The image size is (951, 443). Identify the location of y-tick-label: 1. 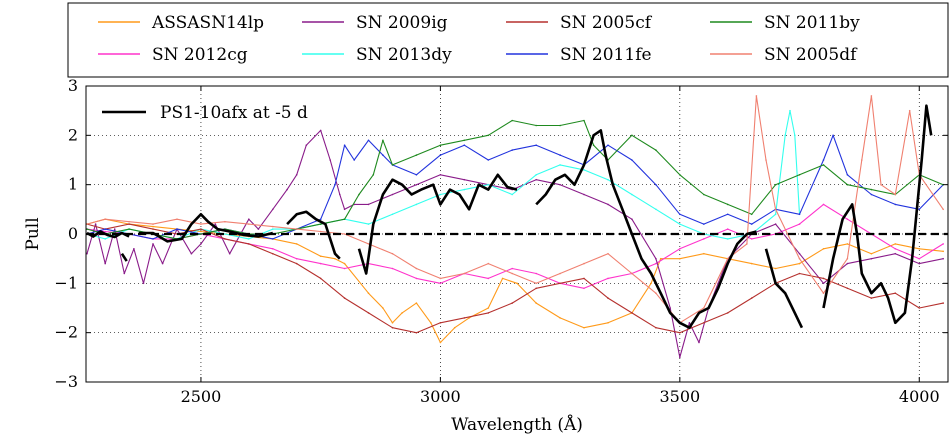
(73, 184).